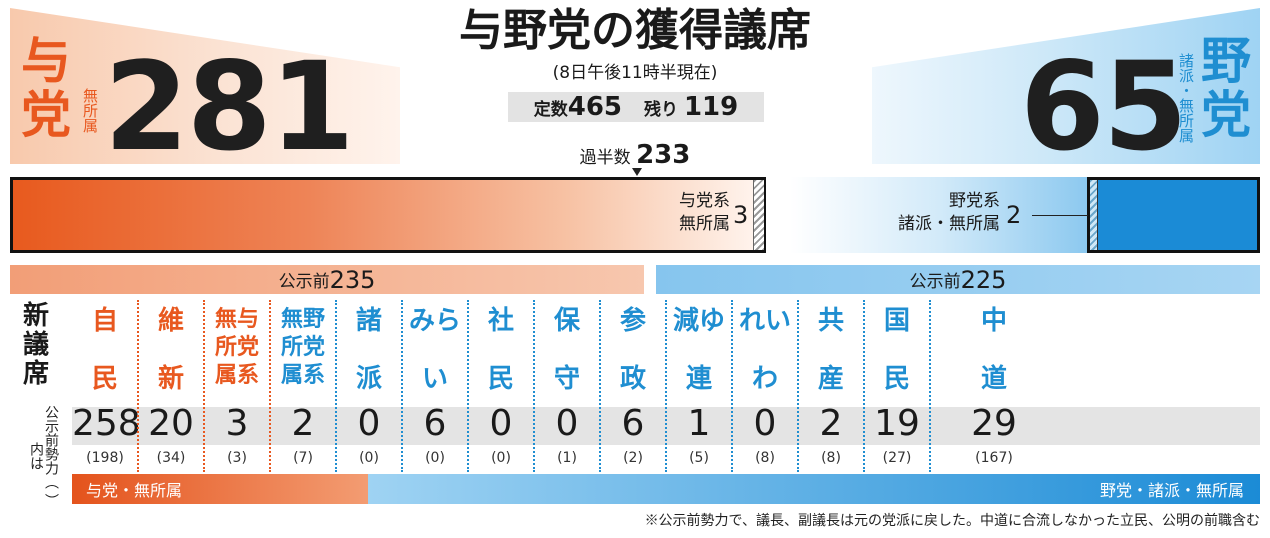 The width and height of the screenshot is (1270, 538). What do you see at coordinates (699, 458) in the screenshot?
I see `party-pre-election: (5)` at bounding box center [699, 458].